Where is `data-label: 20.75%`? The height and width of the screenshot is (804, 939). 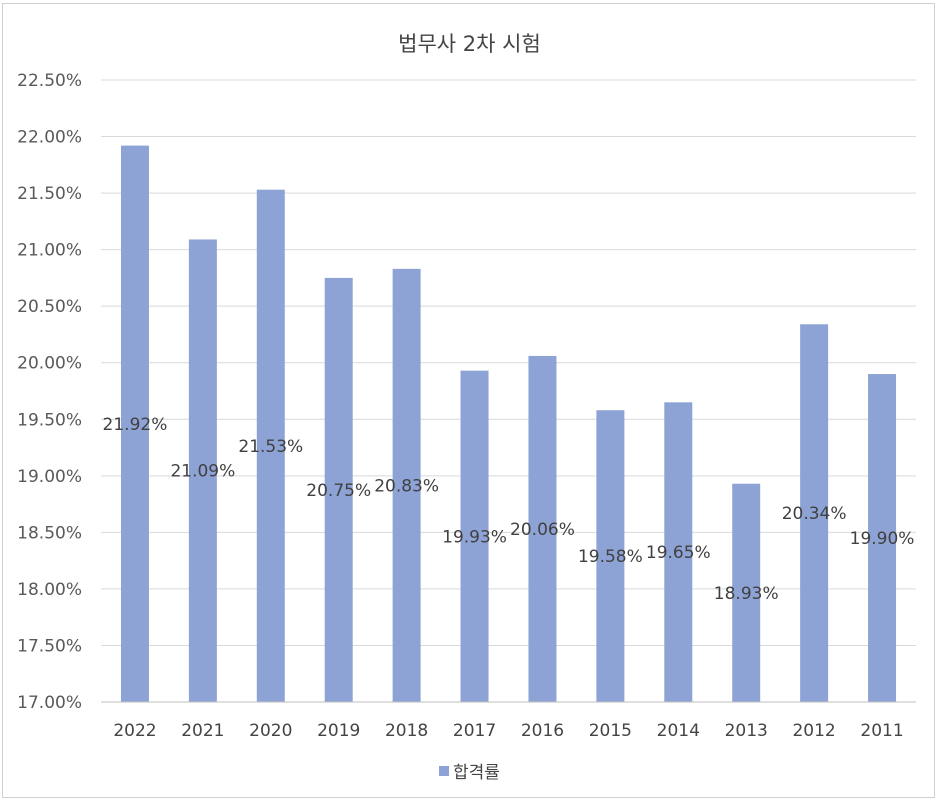 data-label: 20.75% is located at coordinates (338, 491).